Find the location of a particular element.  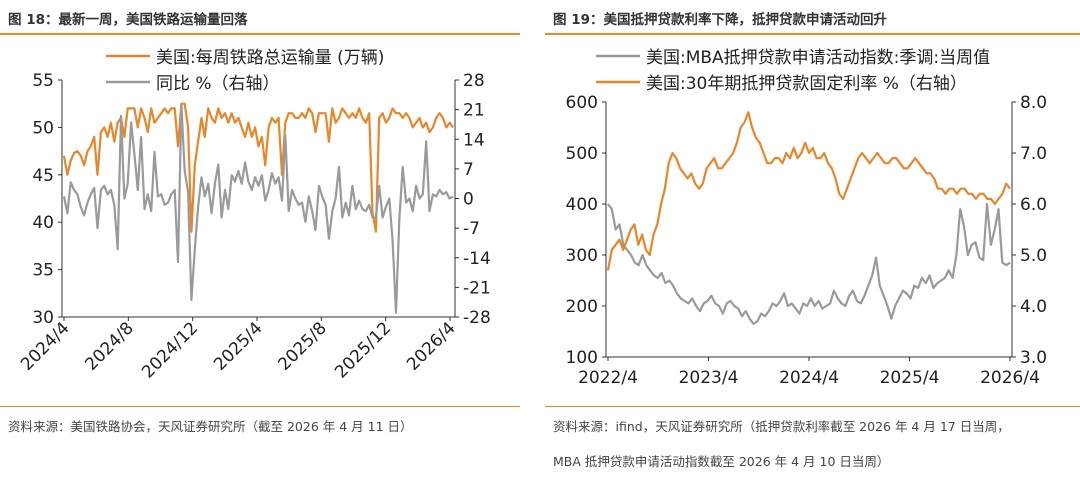

right-left-tick-label: 200 is located at coordinates (582, 307).